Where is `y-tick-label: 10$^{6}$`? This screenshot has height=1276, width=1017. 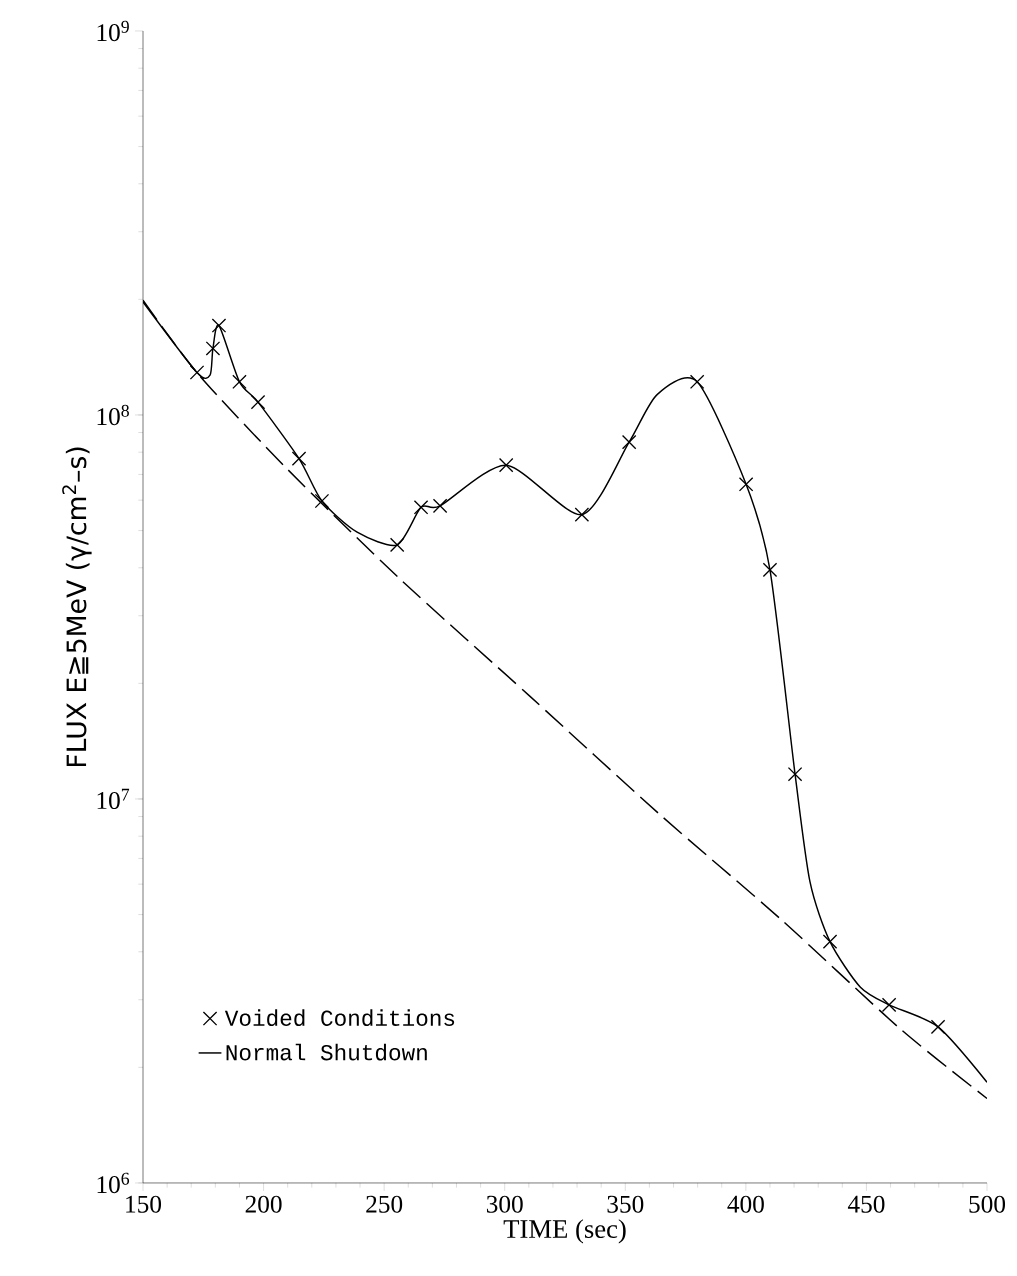 y-tick-label: 10$^{6}$ is located at coordinates (113, 1183).